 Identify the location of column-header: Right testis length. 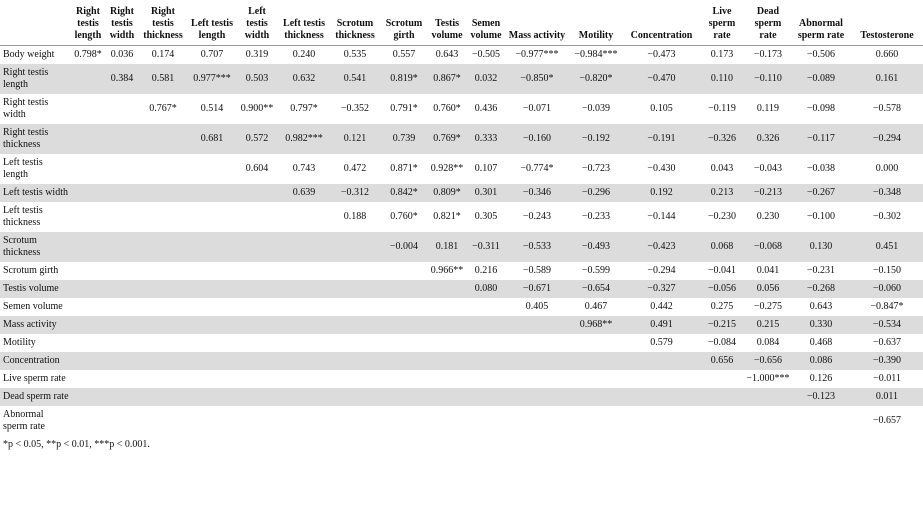
(88, 23).